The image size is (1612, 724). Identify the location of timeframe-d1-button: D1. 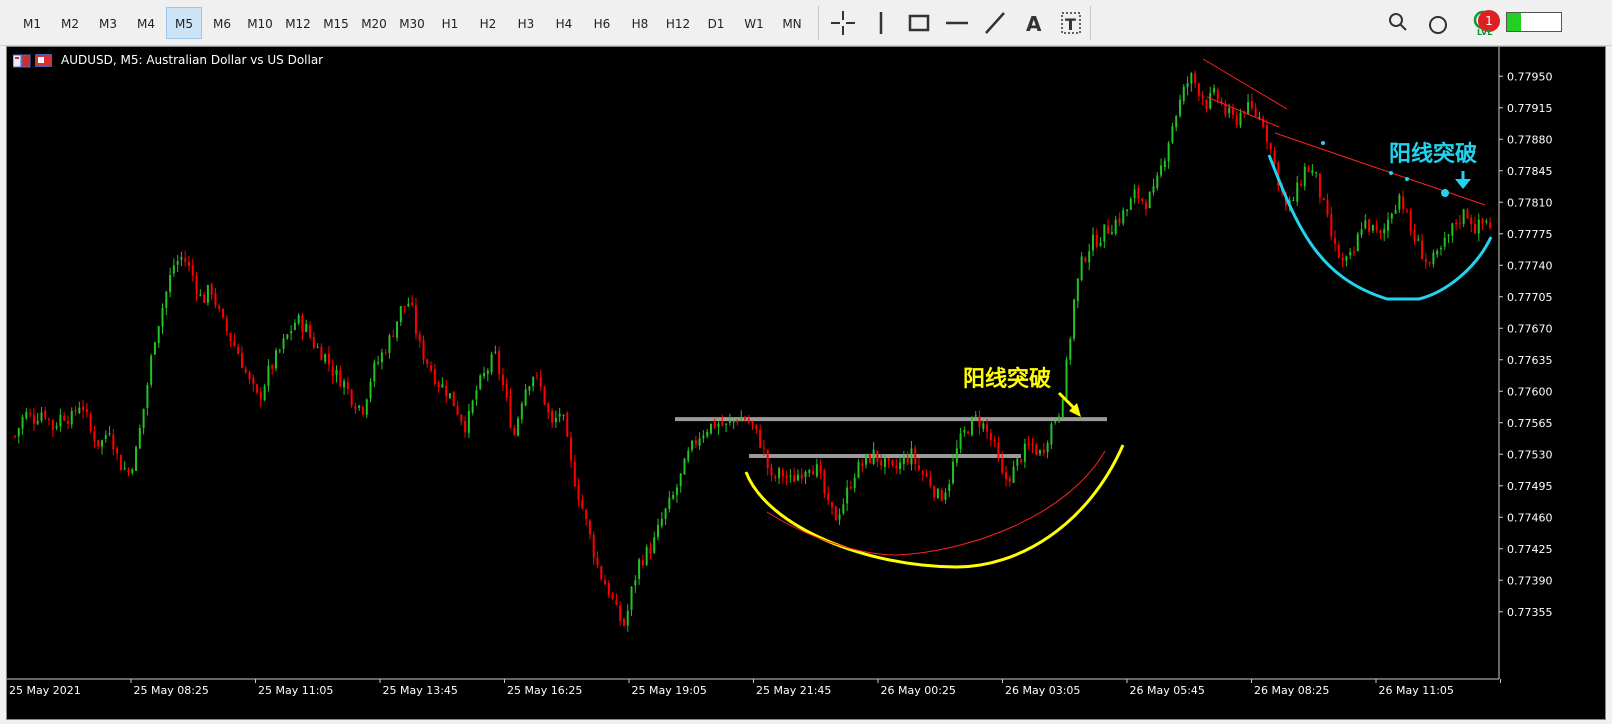
(716, 24).